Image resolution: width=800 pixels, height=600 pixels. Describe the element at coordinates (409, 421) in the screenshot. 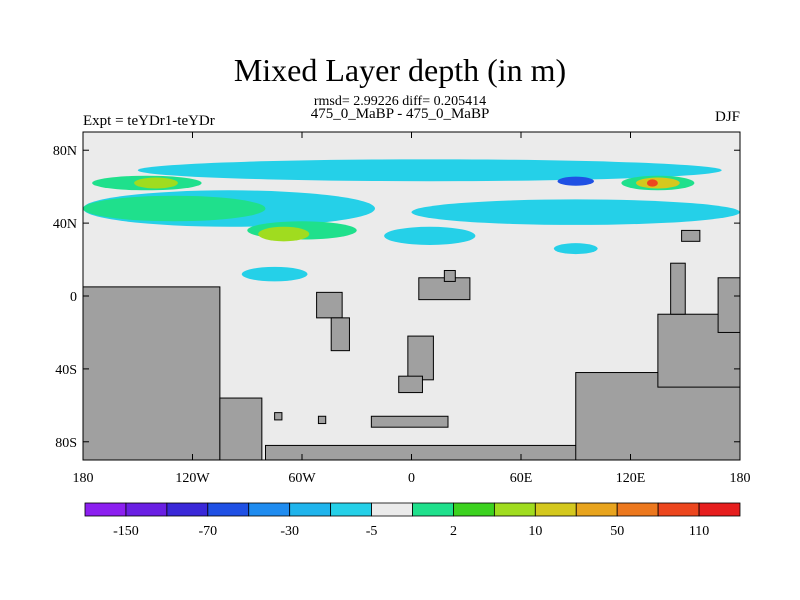

I see `land-small-south-bar` at that location.